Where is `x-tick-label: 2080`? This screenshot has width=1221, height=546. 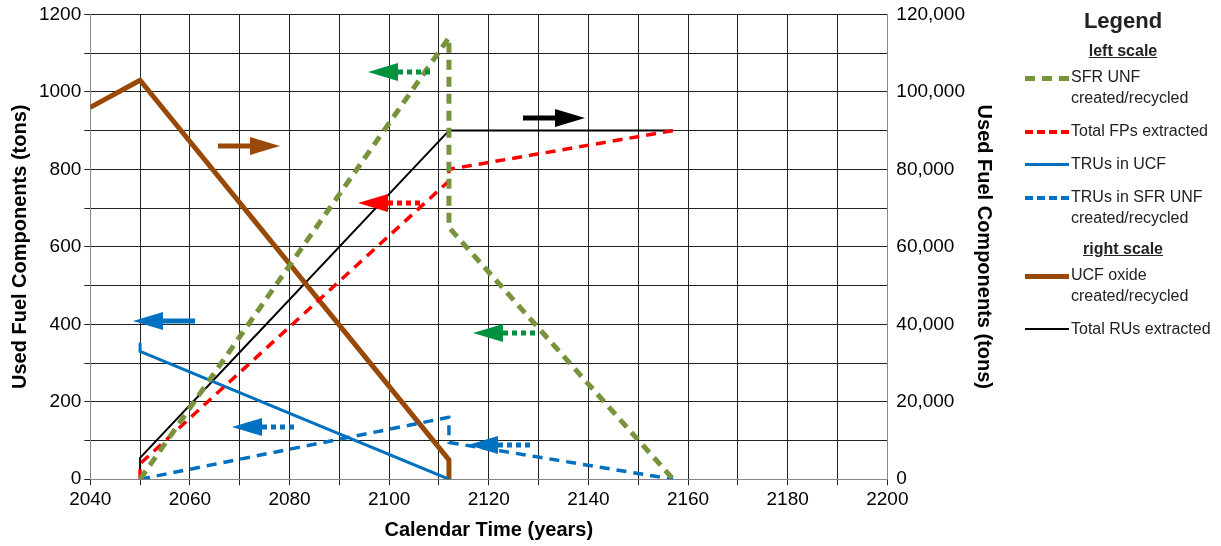
x-tick-label: 2080 is located at coordinates (289, 498).